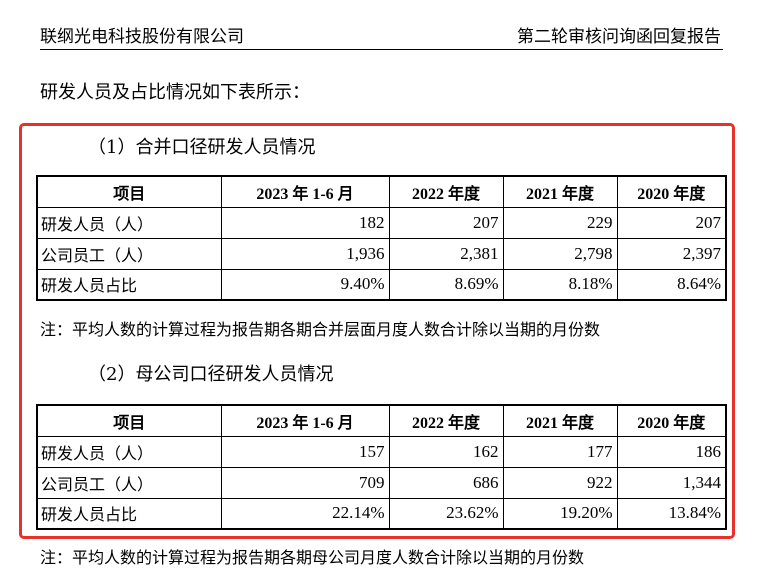 The image size is (765, 574). Describe the element at coordinates (305, 253) in the screenshot. I see `table-cell: 1,936` at that location.